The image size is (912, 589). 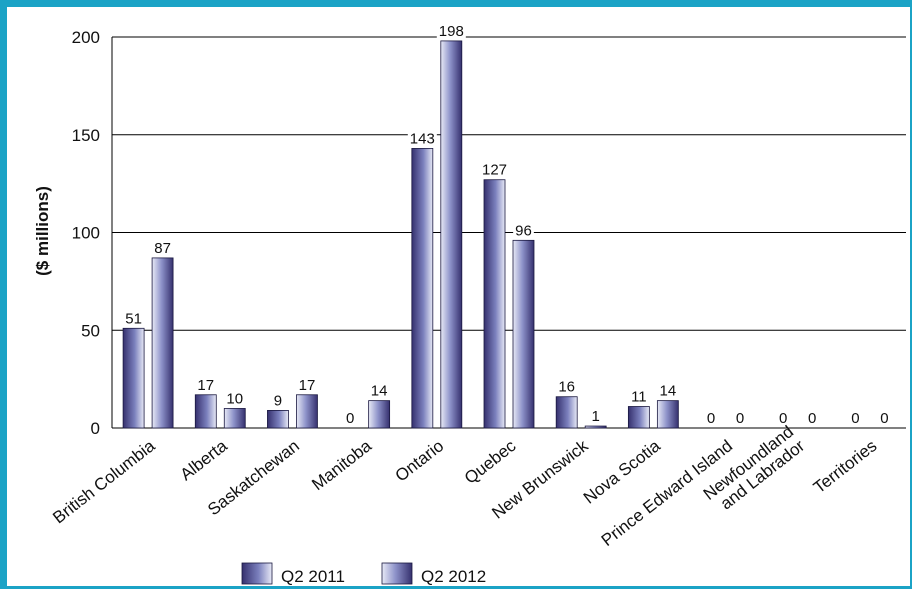 What do you see at coordinates (104, 482) in the screenshot?
I see `category-label: British Columbia` at bounding box center [104, 482].